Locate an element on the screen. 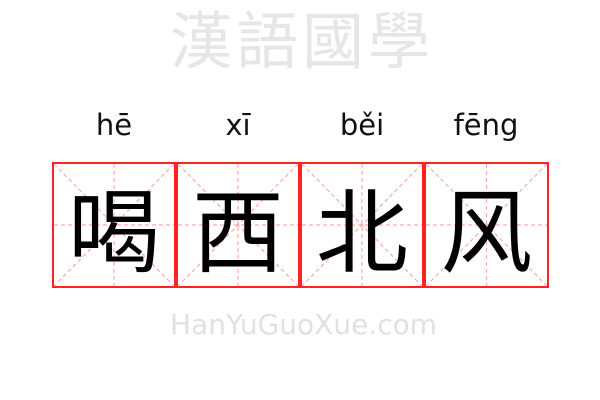  watermark-latin: HanYuGuoXue.com is located at coordinates (304, 324).